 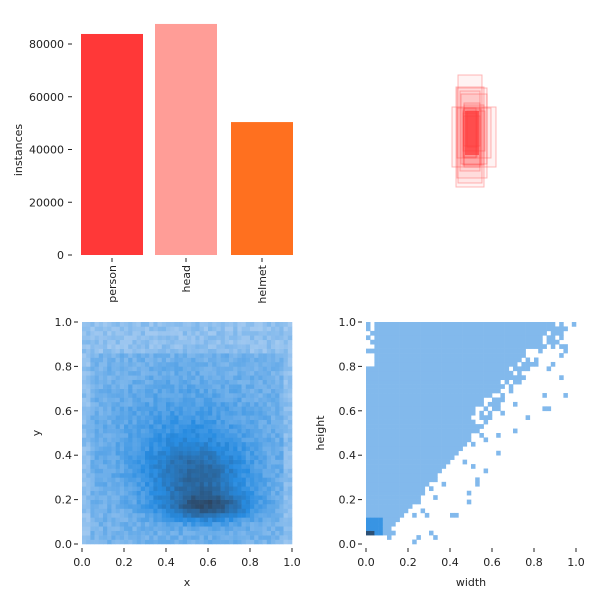 I want to click on x-tick-label: 0.4, so click(x=450, y=562).